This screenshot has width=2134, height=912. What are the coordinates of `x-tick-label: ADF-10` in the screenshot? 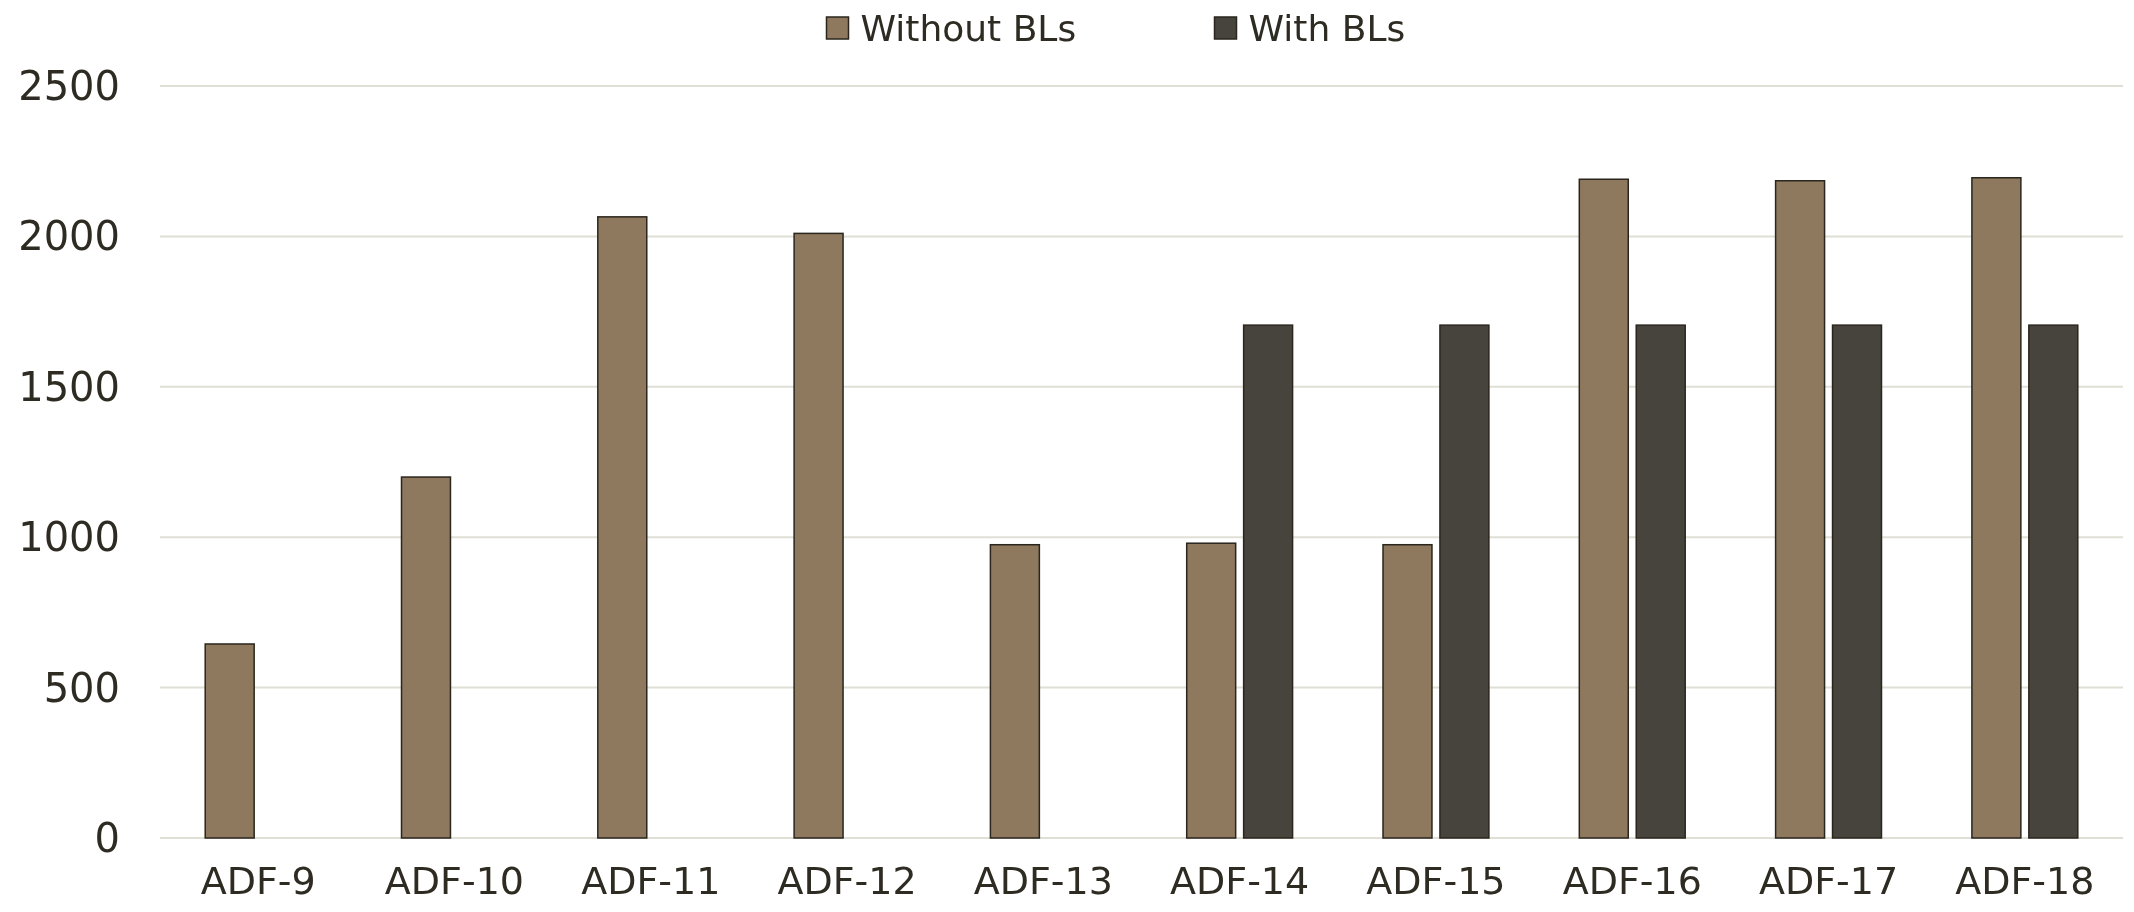 It's located at (454, 881).